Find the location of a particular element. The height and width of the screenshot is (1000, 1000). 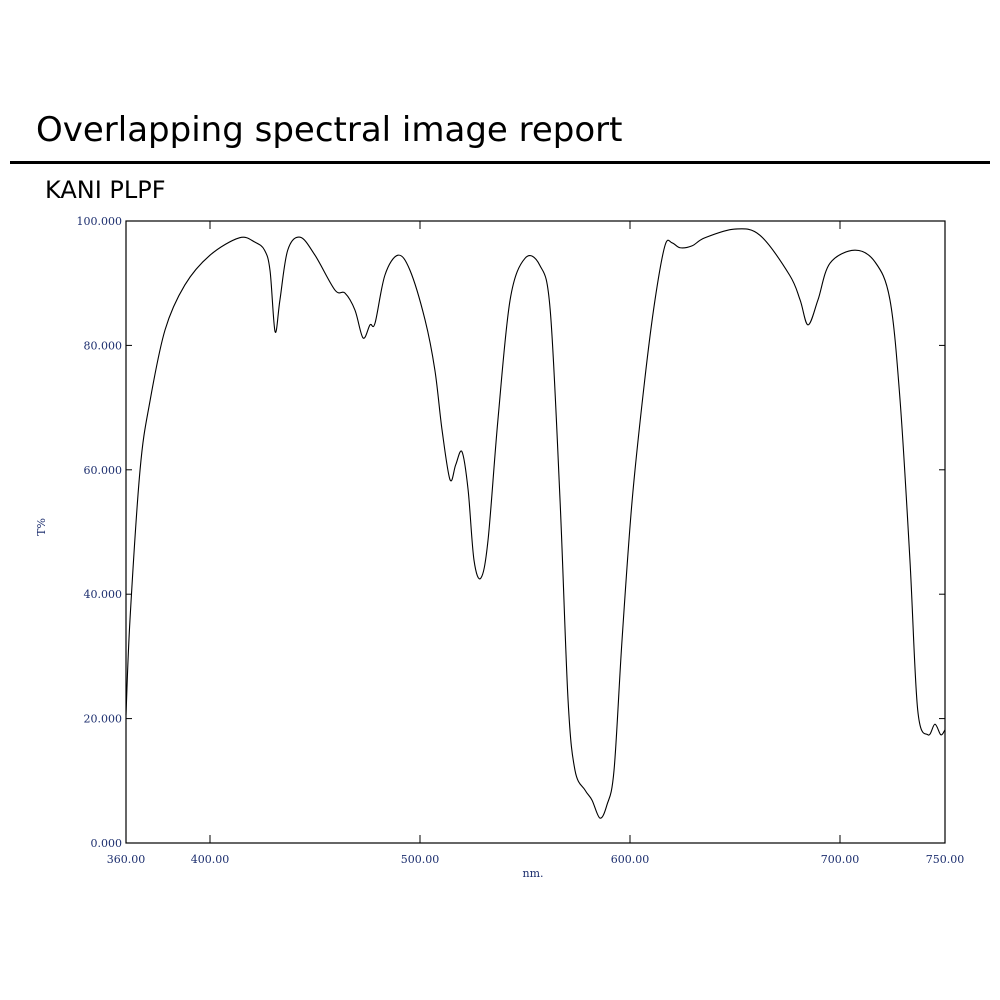

y-axis-label: T% is located at coordinates (41, 527).